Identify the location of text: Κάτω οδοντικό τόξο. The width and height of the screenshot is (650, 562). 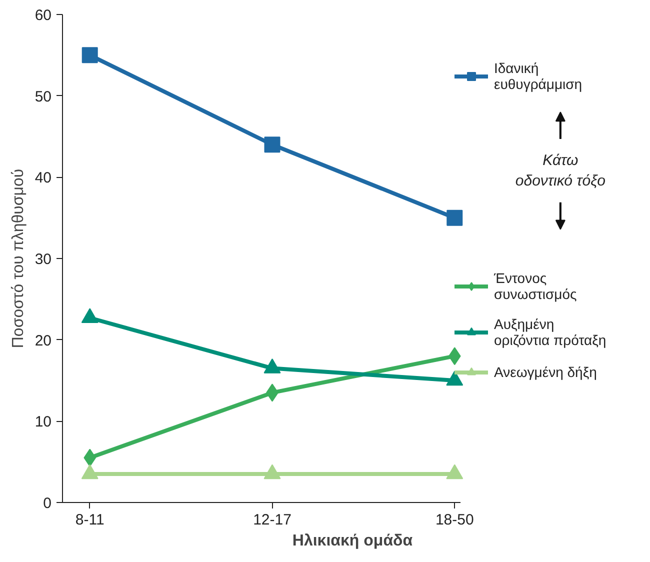
(560, 171).